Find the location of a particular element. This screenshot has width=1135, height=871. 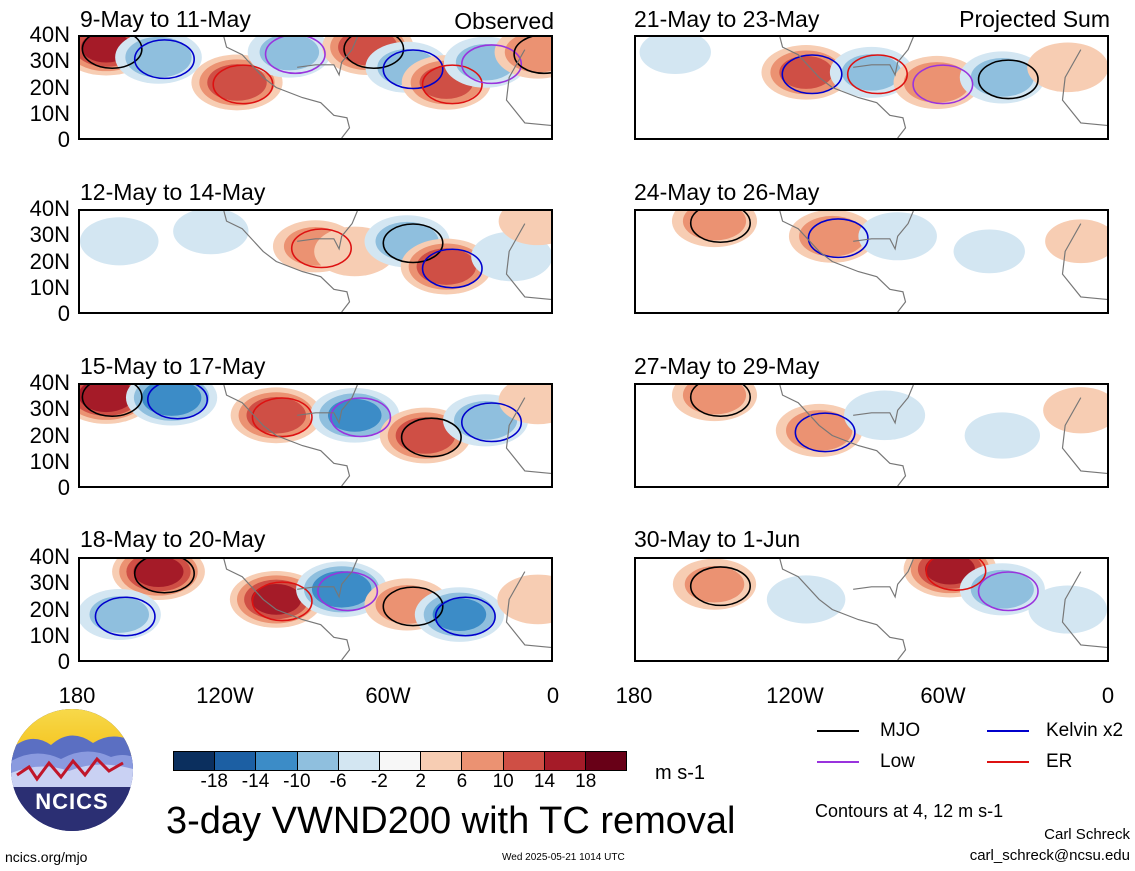

x-tick-label: 0 is located at coordinates (553, 695).